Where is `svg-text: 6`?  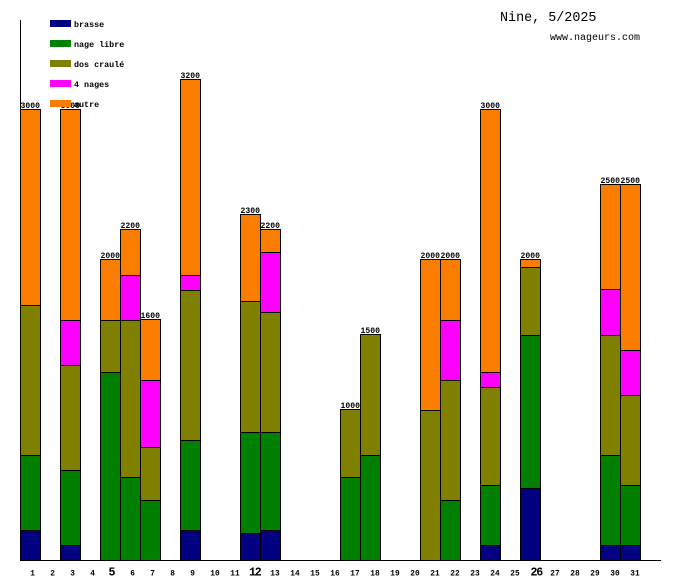 svg-text: 6 is located at coordinates (132, 575).